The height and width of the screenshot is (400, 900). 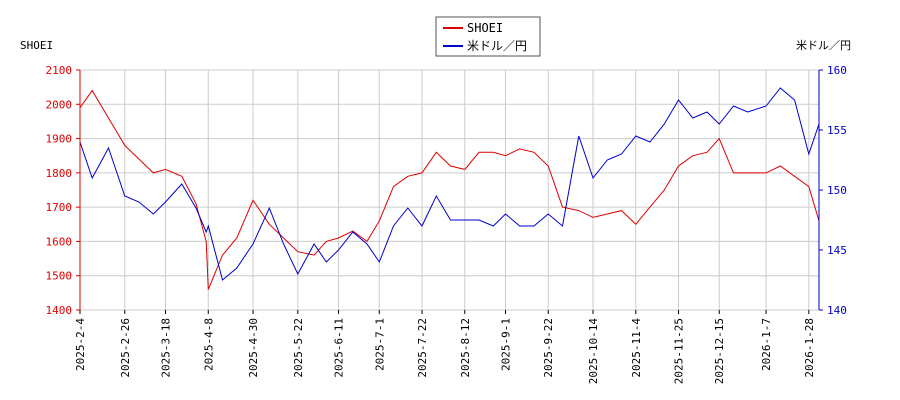 What do you see at coordinates (253, 348) in the screenshot?
I see `x-tick-label: 2025-4-30` at bounding box center [253, 348].